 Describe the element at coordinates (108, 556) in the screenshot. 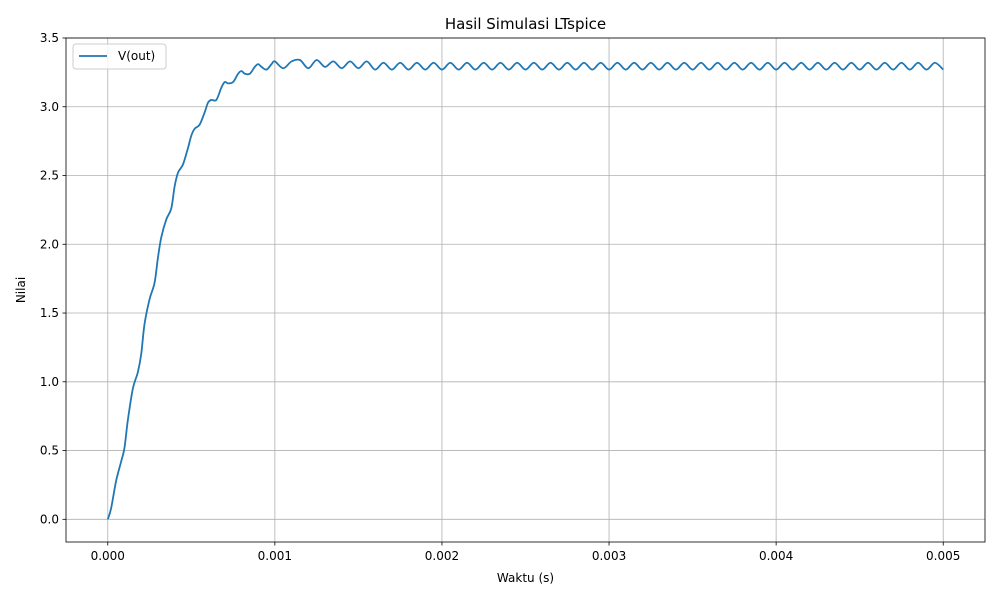

I see `x-tick-label: 0.000` at that location.